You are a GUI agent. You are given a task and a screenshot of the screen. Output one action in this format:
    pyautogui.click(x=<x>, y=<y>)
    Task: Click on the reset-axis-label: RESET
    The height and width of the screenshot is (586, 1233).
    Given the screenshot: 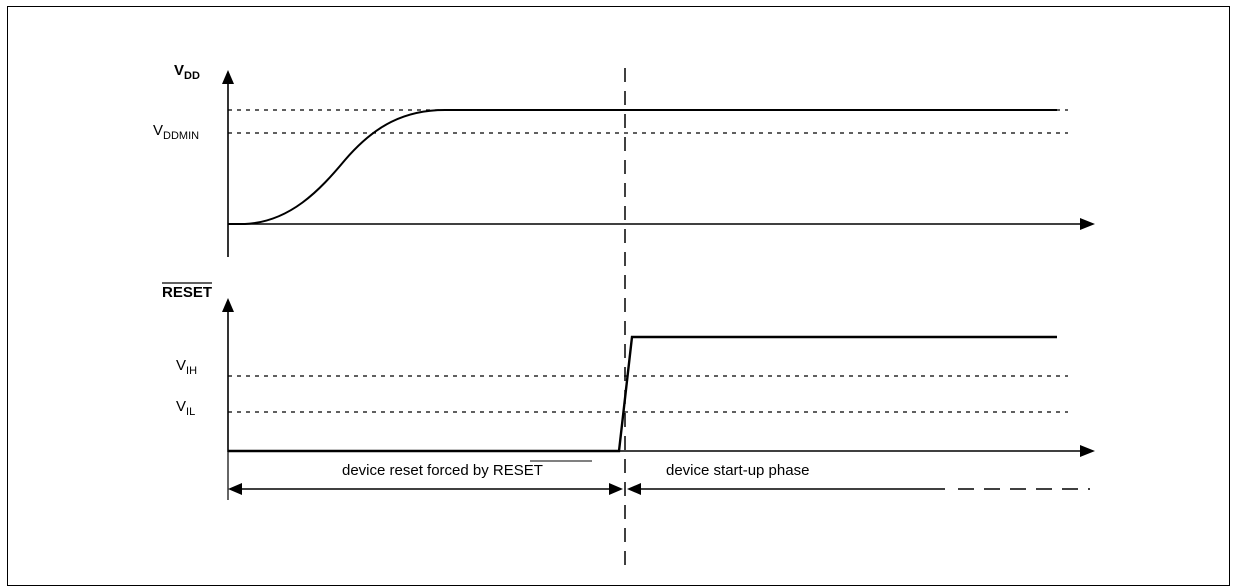 What is the action you would take?
    pyautogui.click(x=187, y=292)
    